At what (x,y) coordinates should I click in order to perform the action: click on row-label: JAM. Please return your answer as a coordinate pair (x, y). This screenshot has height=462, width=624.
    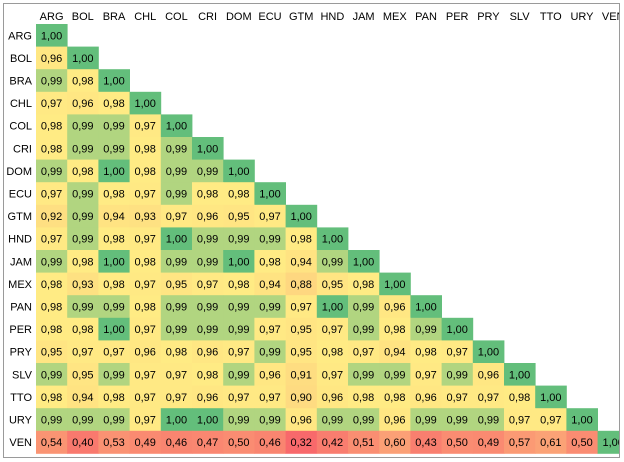
    Looking at the image, I should click on (21, 262).